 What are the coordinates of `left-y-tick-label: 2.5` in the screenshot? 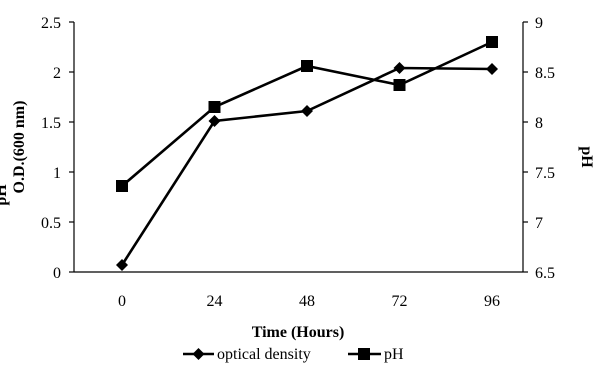 It's located at (51, 23).